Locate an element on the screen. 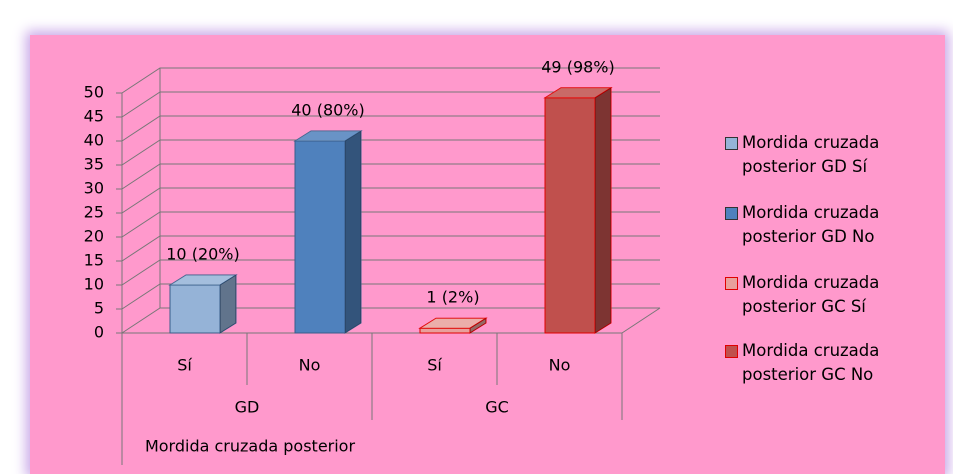 This screenshot has height=474, width=953. floor is located at coordinates (641, 320).